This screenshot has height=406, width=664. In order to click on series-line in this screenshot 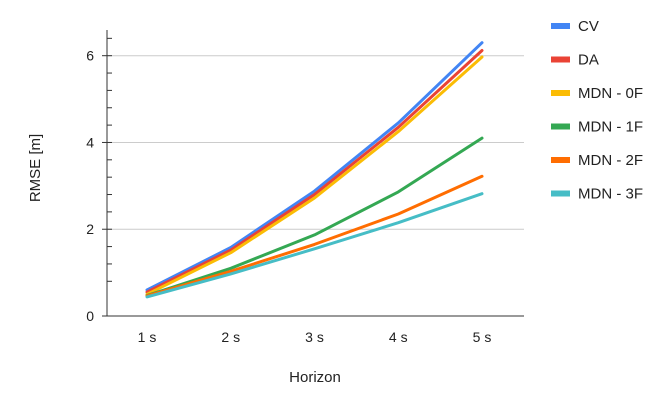, I will do `click(314, 245)`.